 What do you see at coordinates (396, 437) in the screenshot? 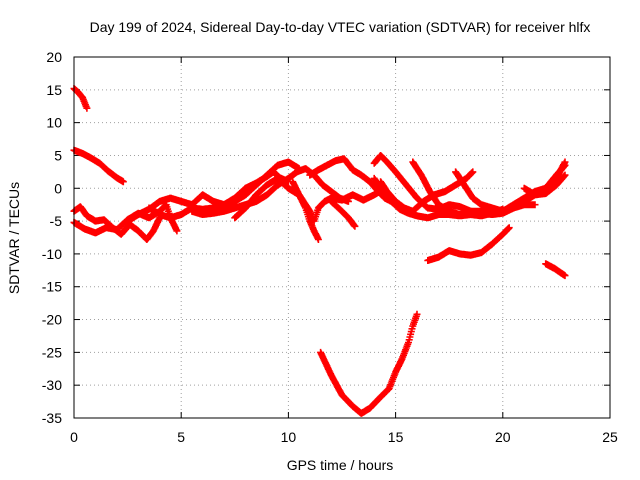
I see `x-tick-label: 15` at bounding box center [396, 437].